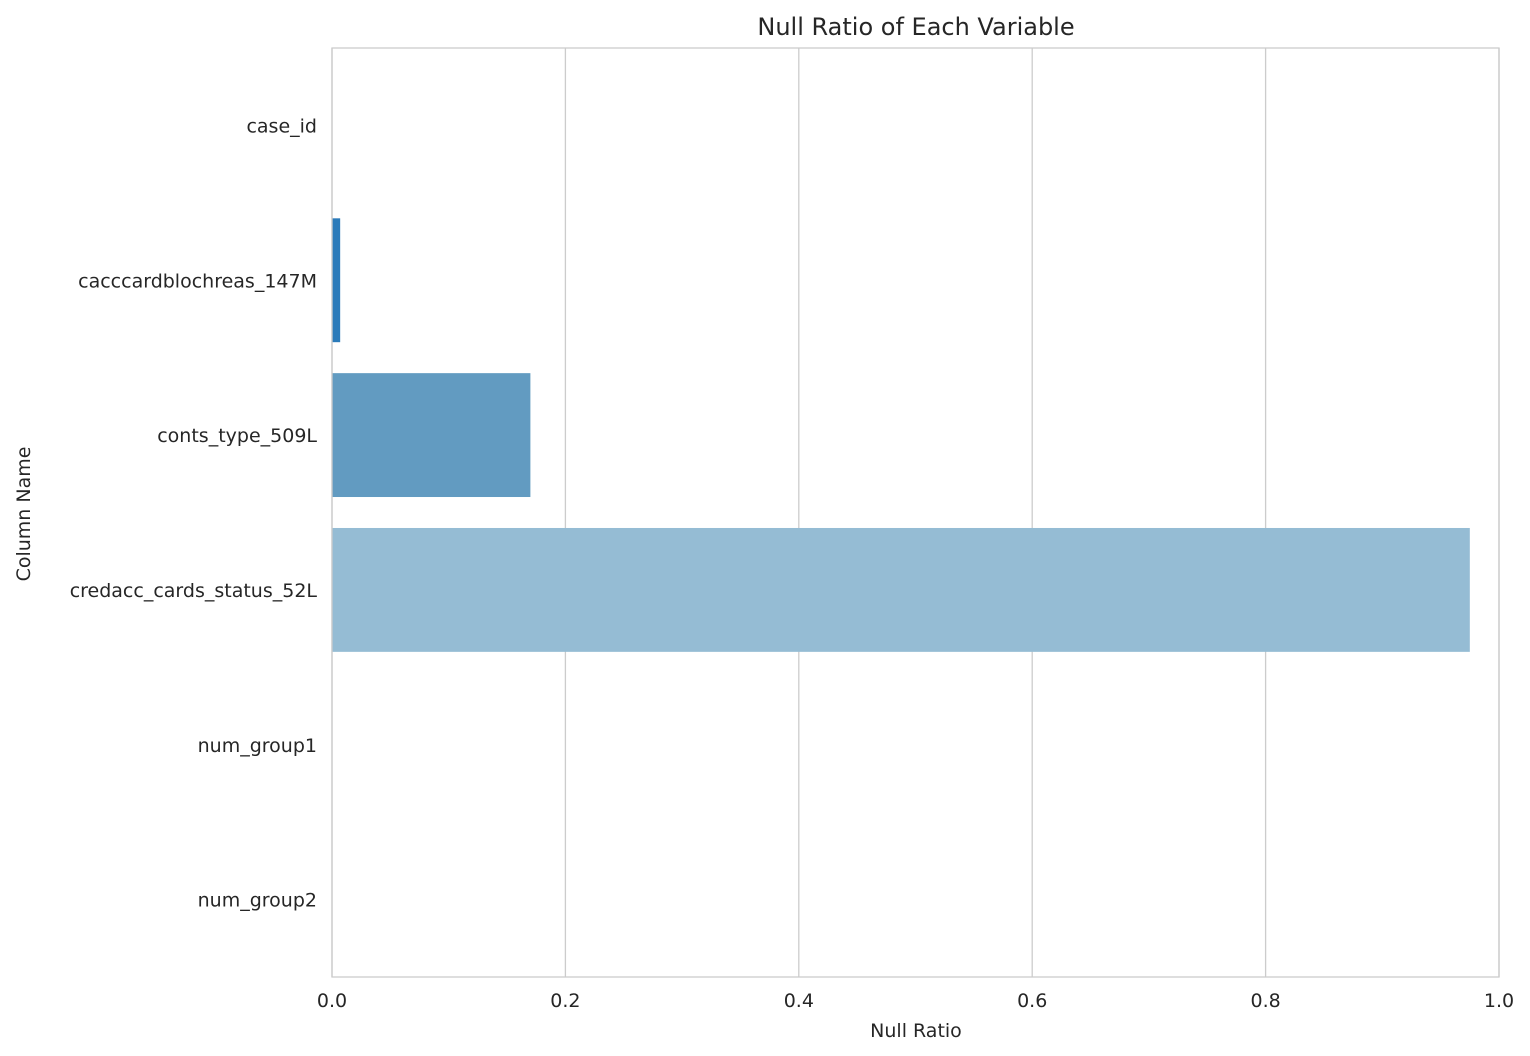 The width and height of the screenshot is (1530, 1056). Describe the element at coordinates (1499, 1001) in the screenshot. I see `x-tick-label: 1.0` at that location.